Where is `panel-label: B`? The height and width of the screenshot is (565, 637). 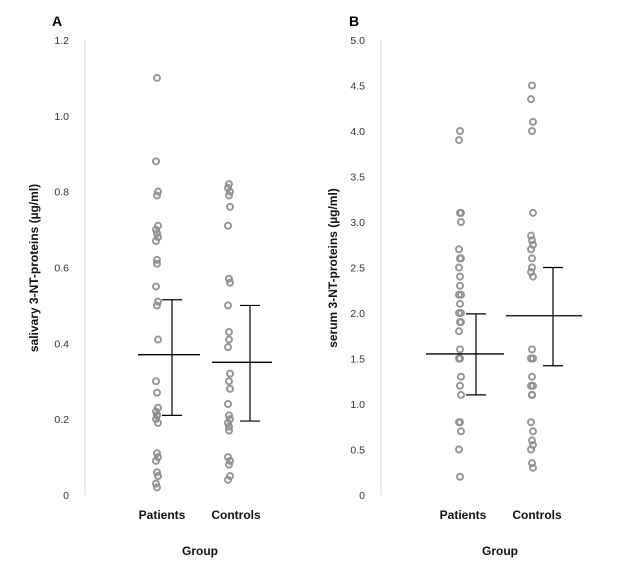 panel-label: B is located at coordinates (354, 21).